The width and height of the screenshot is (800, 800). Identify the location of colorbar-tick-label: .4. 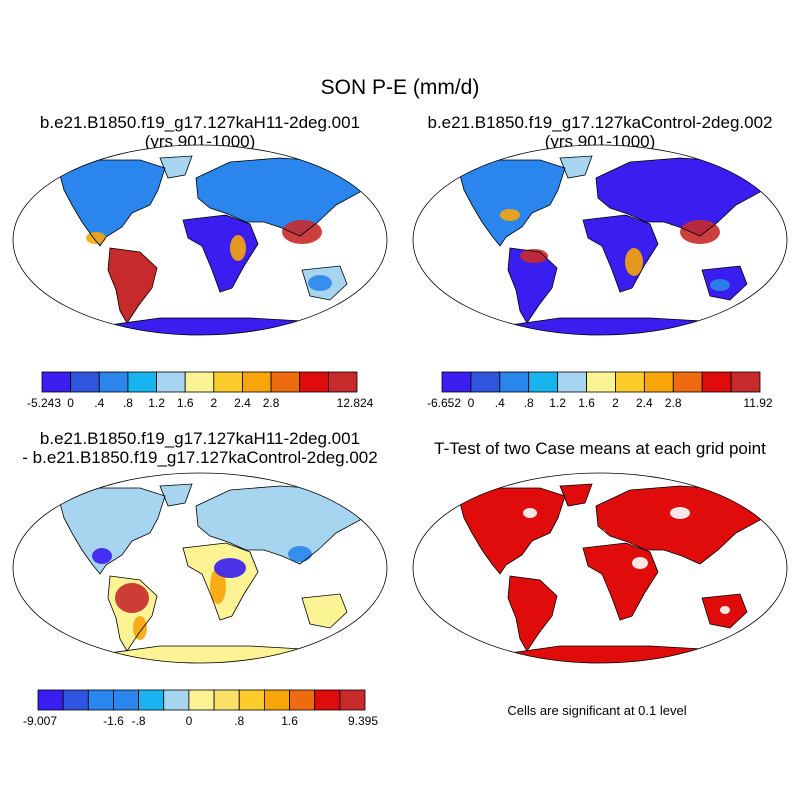
(500, 403).